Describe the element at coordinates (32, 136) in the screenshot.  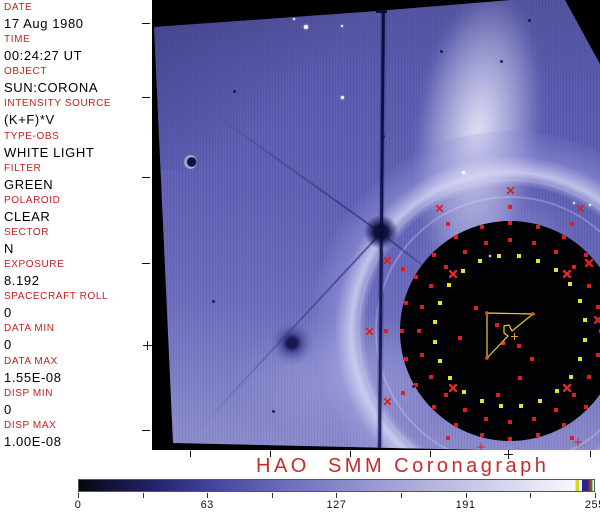
I see `field-label: TYPE-OBS` at that location.